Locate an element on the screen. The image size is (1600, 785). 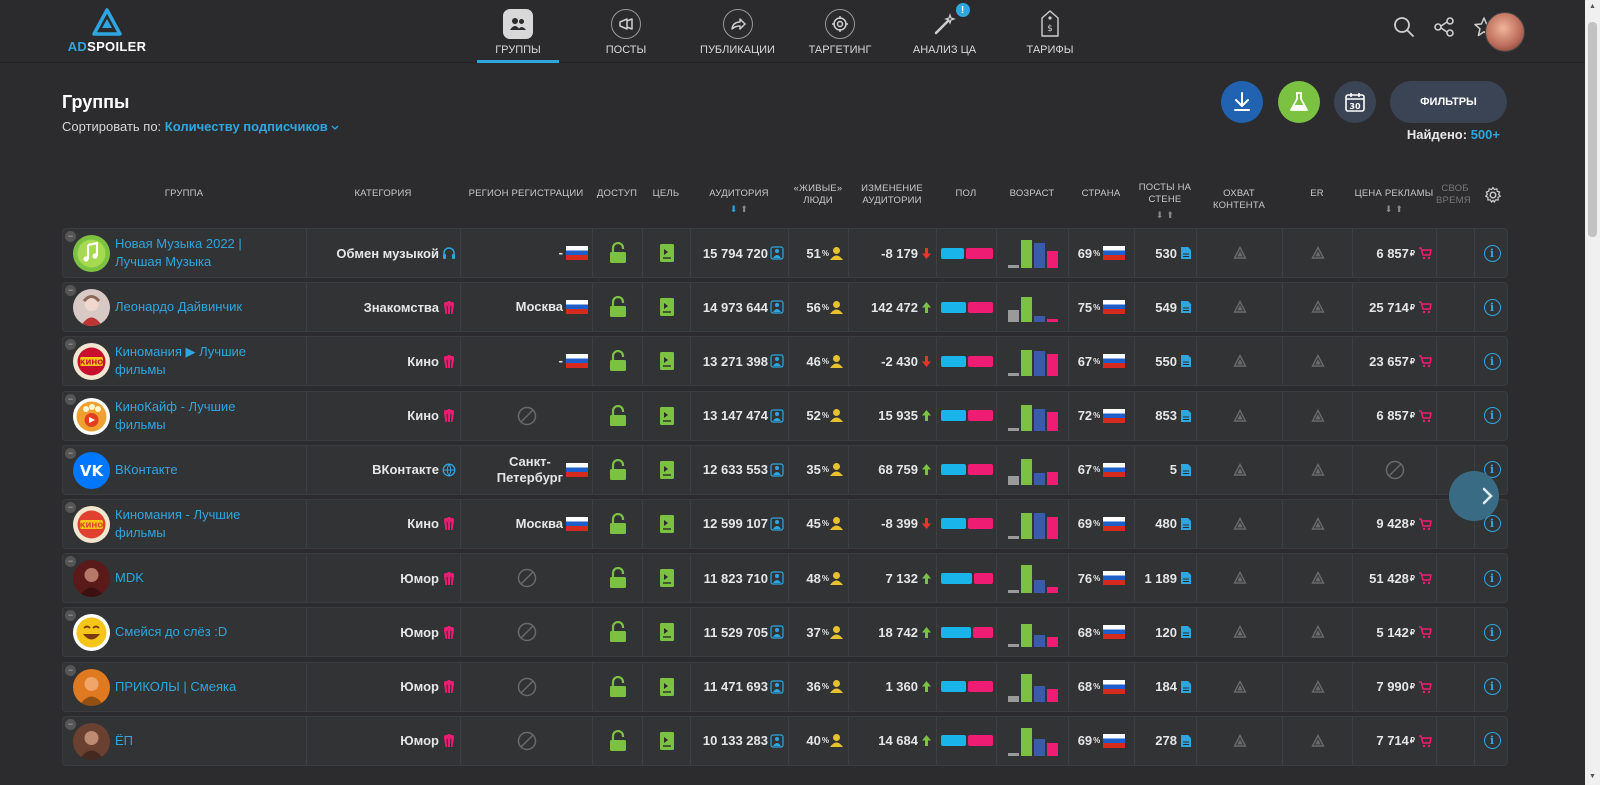
popcorn-avatar is located at coordinates (91, 416).